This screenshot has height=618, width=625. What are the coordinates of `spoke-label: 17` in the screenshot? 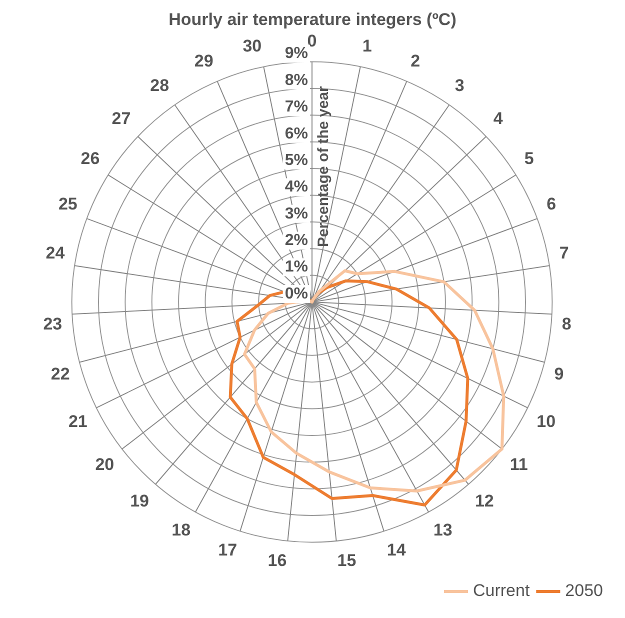 It's located at (228, 550).